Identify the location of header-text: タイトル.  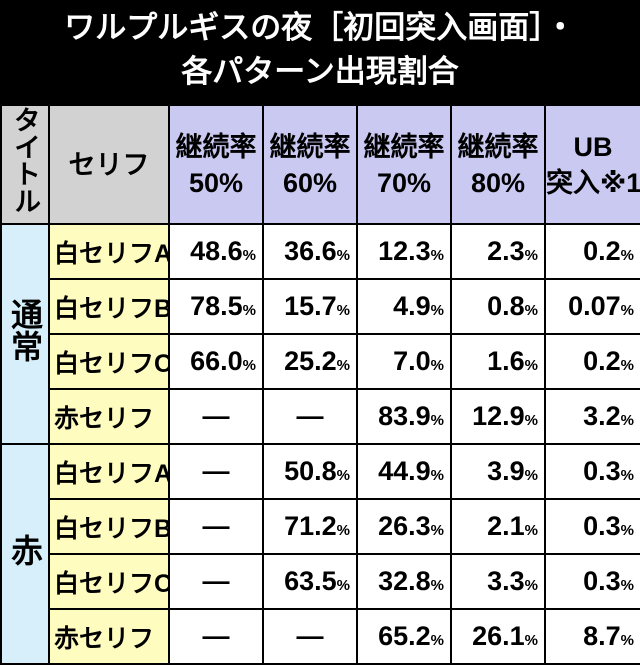
(25, 160).